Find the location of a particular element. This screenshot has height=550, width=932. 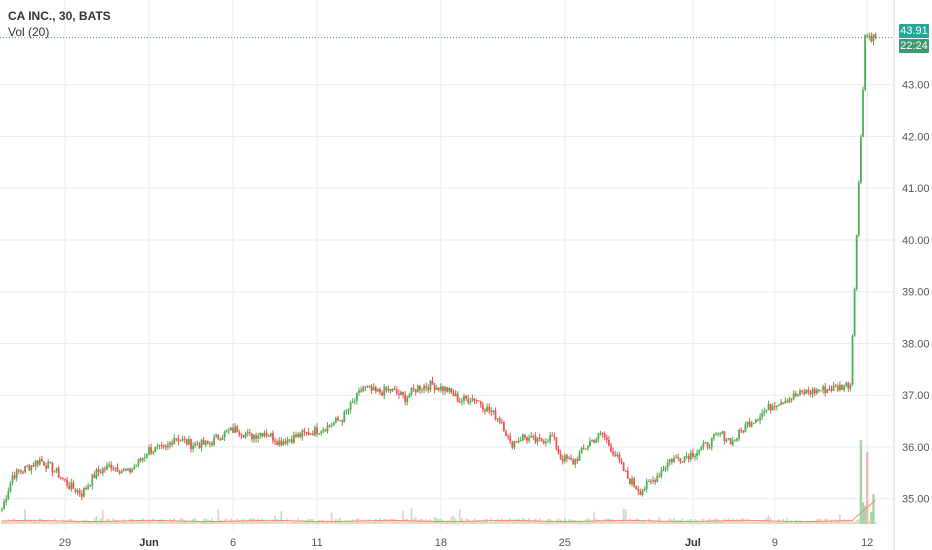

time-tick-label: Jun is located at coordinates (149, 543).